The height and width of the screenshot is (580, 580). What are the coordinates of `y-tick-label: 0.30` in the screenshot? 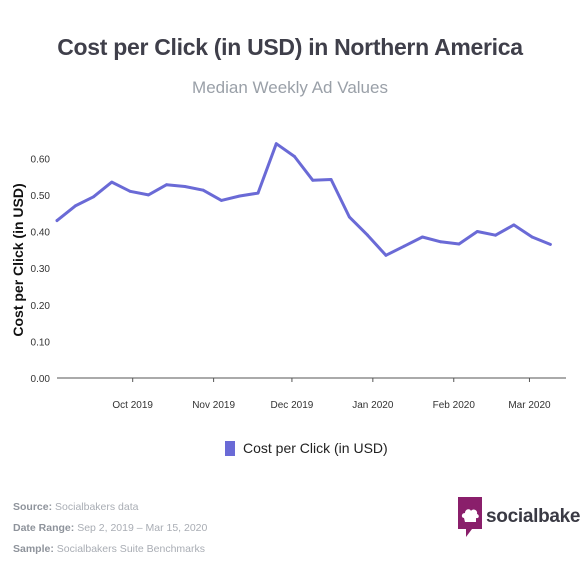 It's located at (41, 269).